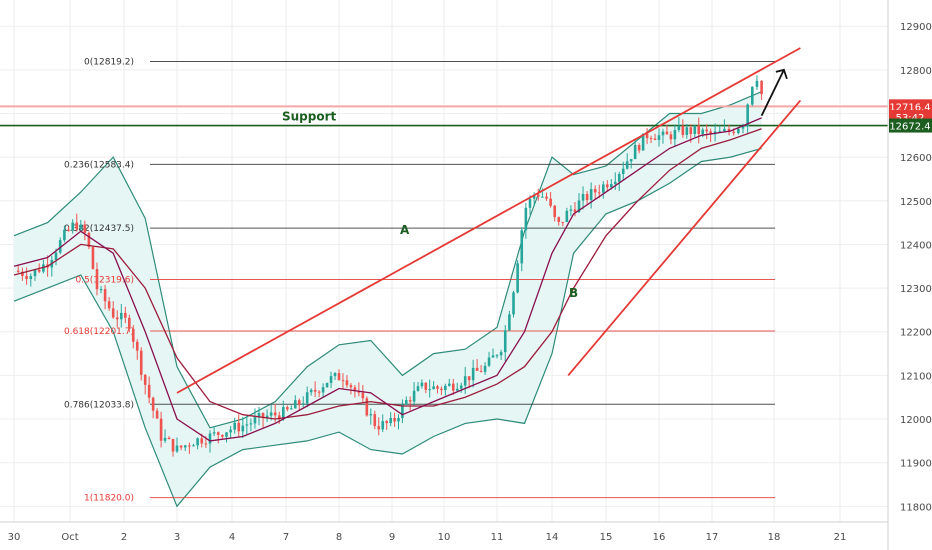 This screenshot has height=550, width=932. Describe the element at coordinates (772, 93) in the screenshot. I see `arrow-shaft` at that location.